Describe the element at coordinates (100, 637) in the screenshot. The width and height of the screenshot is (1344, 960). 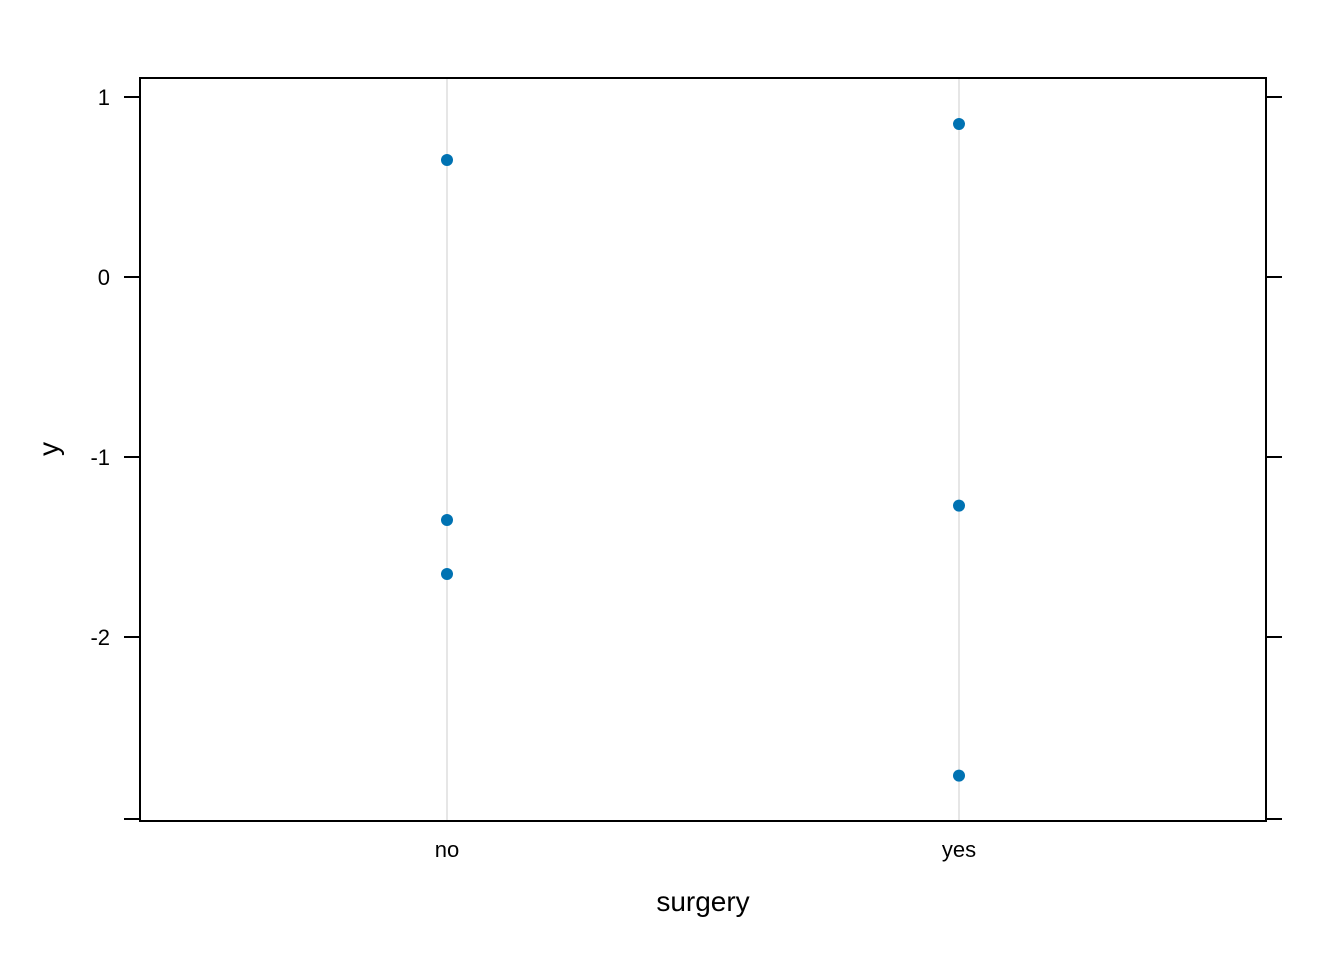
I see `y-tick-label: -2` at that location.